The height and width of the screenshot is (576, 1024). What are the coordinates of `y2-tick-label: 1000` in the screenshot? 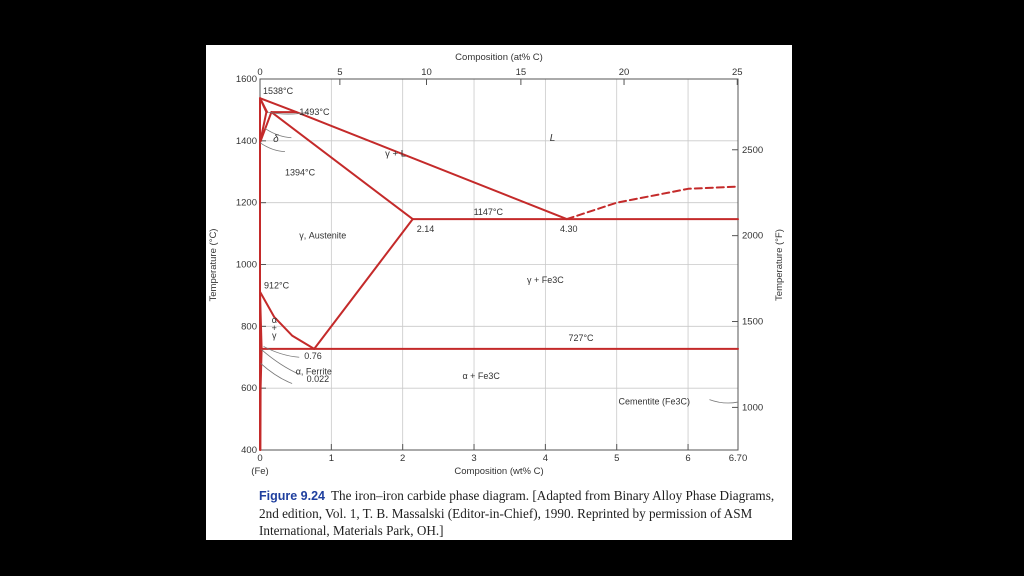 It's located at (752, 407).